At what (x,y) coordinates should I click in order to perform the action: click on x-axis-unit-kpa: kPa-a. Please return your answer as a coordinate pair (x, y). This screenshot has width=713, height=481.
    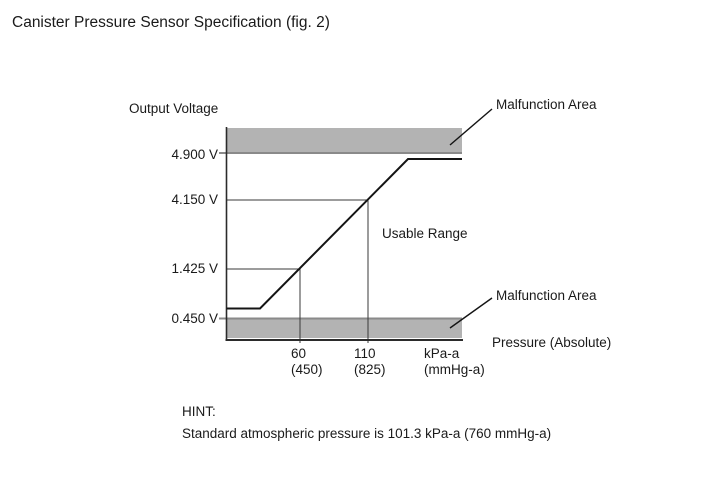
    Looking at the image, I should click on (442, 353).